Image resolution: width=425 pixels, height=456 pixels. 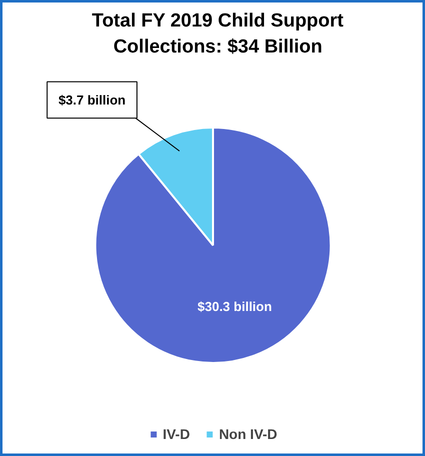 What do you see at coordinates (92, 100) in the screenshot?
I see `data-label: $3.7 billion` at bounding box center [92, 100].